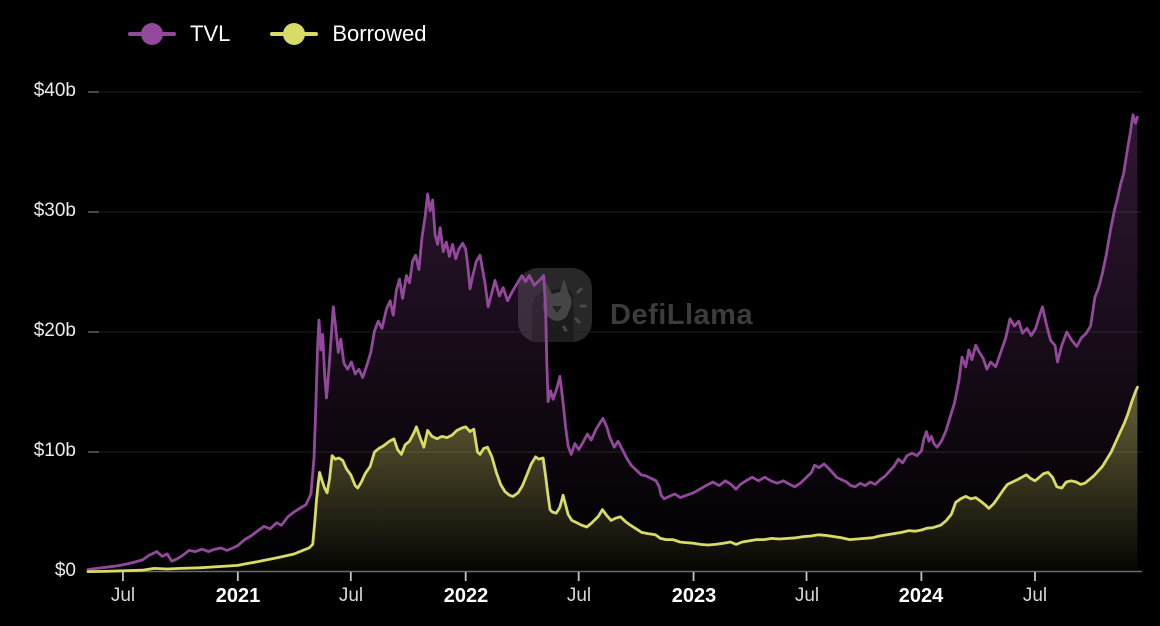 The width and height of the screenshot is (1160, 626). What do you see at coordinates (123, 595) in the screenshot?
I see `x-axis-label-jul-2020: Jul` at bounding box center [123, 595].